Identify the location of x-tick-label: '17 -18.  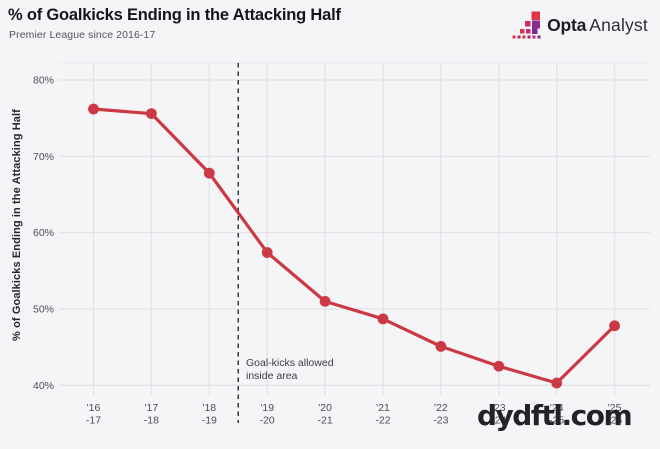
(151, 414).